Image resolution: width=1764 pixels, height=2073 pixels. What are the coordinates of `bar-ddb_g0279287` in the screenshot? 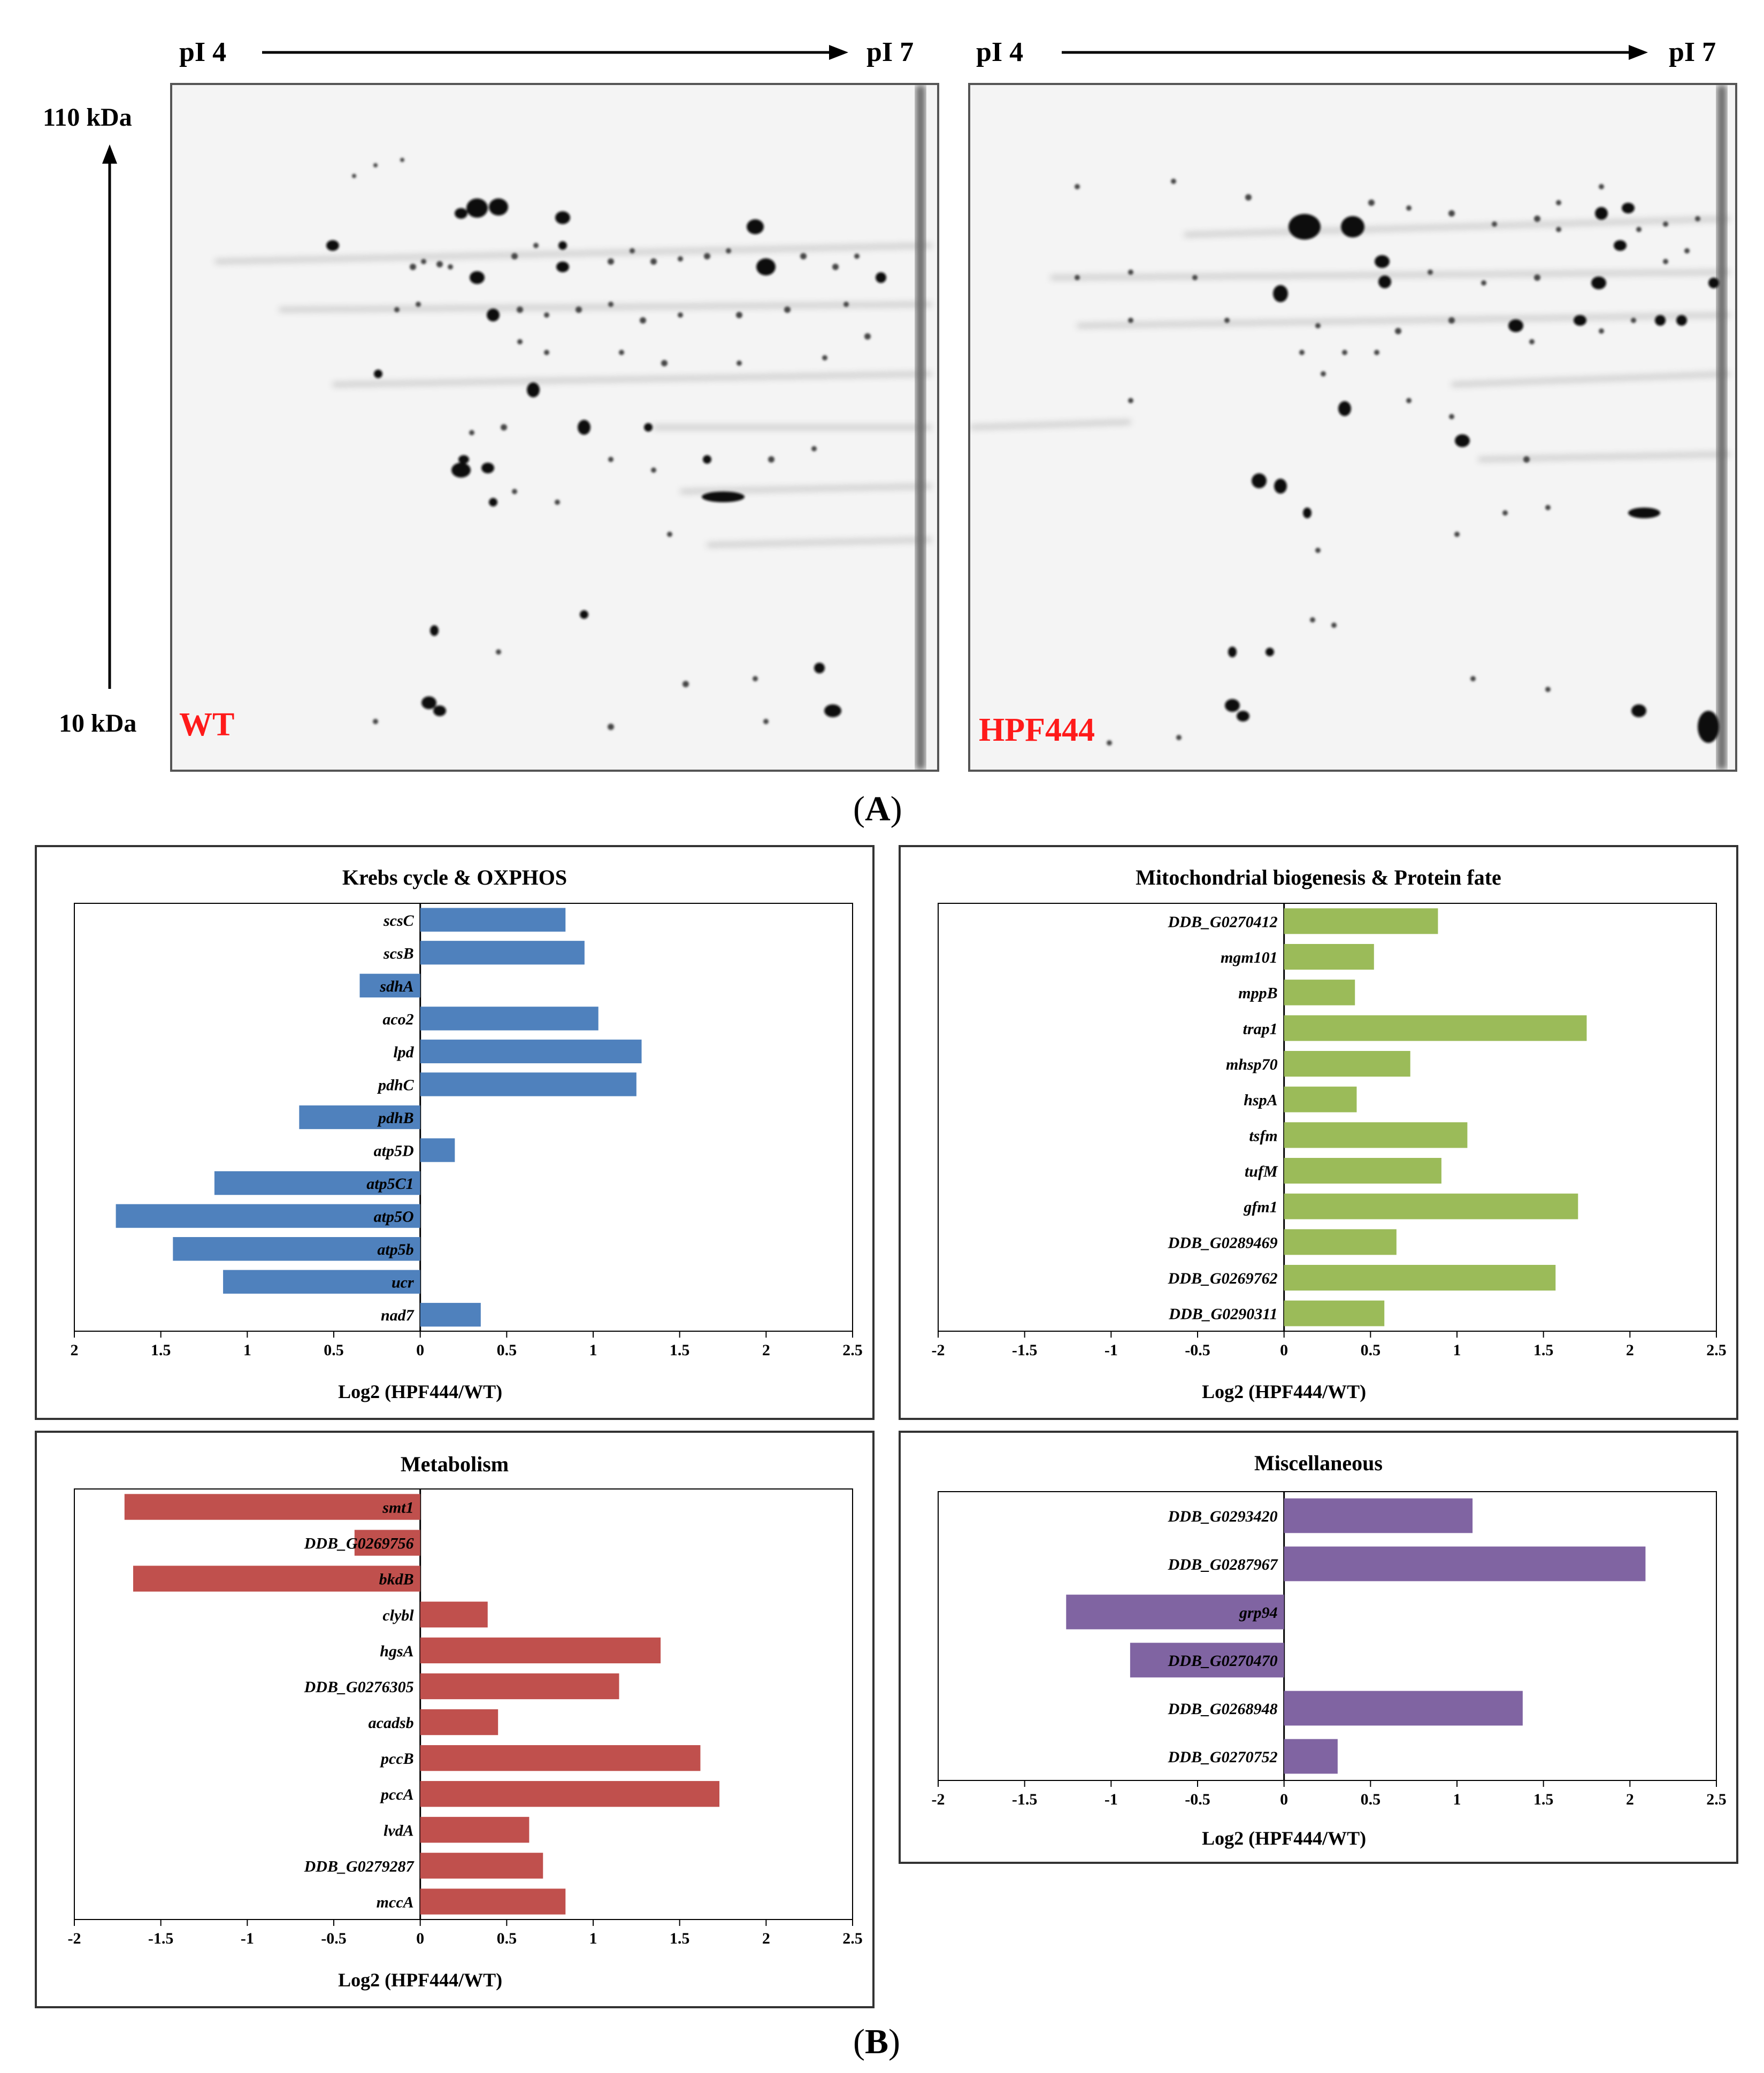 It's located at (481, 1866).